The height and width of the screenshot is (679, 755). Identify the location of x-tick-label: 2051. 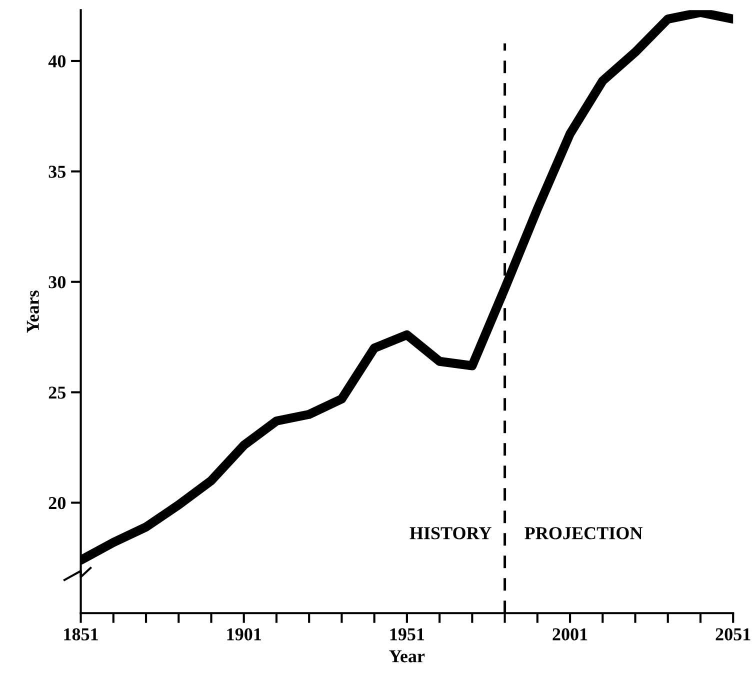
(733, 634).